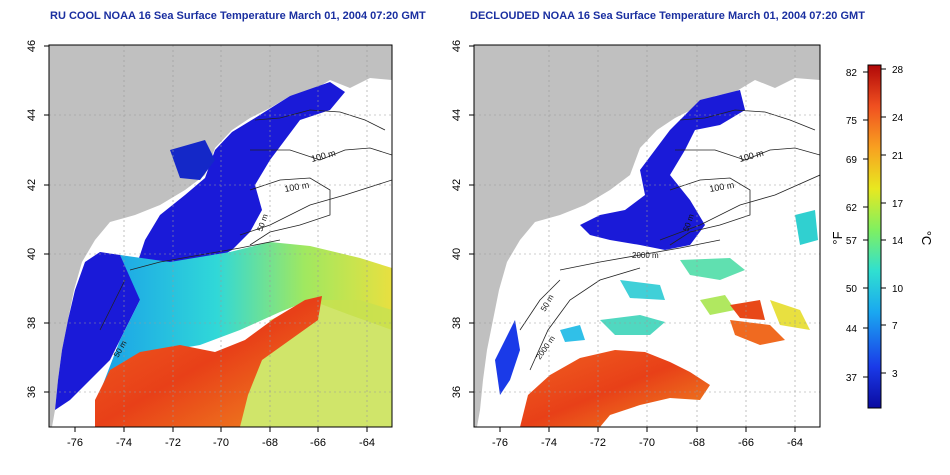 This screenshot has width=950, height=475. What do you see at coordinates (245, 220) in the screenshot?
I see `left-contours` at bounding box center [245, 220].